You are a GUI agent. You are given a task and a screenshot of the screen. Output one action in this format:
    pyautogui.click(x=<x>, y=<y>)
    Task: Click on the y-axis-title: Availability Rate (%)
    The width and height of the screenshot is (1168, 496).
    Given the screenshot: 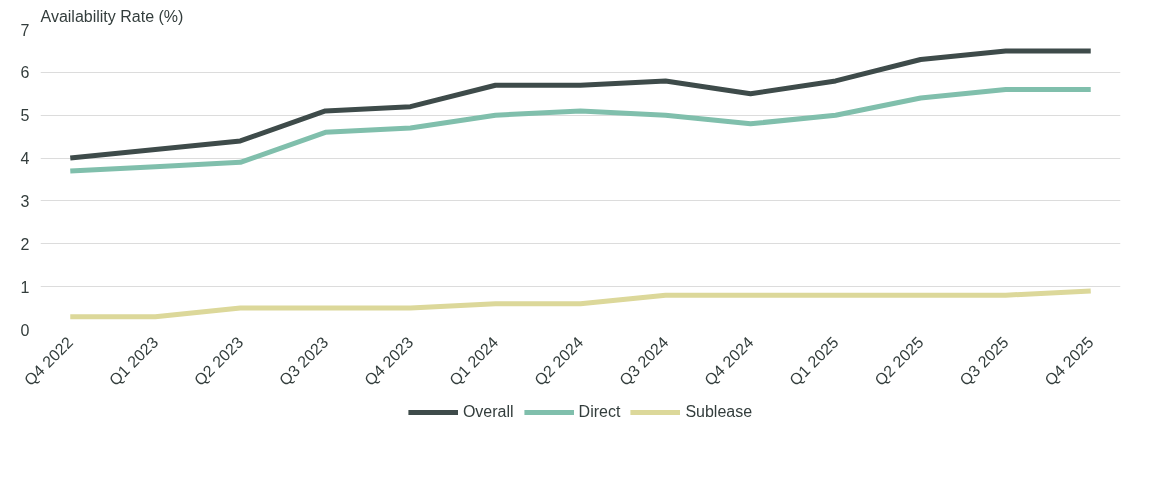 What is the action you would take?
    pyautogui.click(x=112, y=16)
    